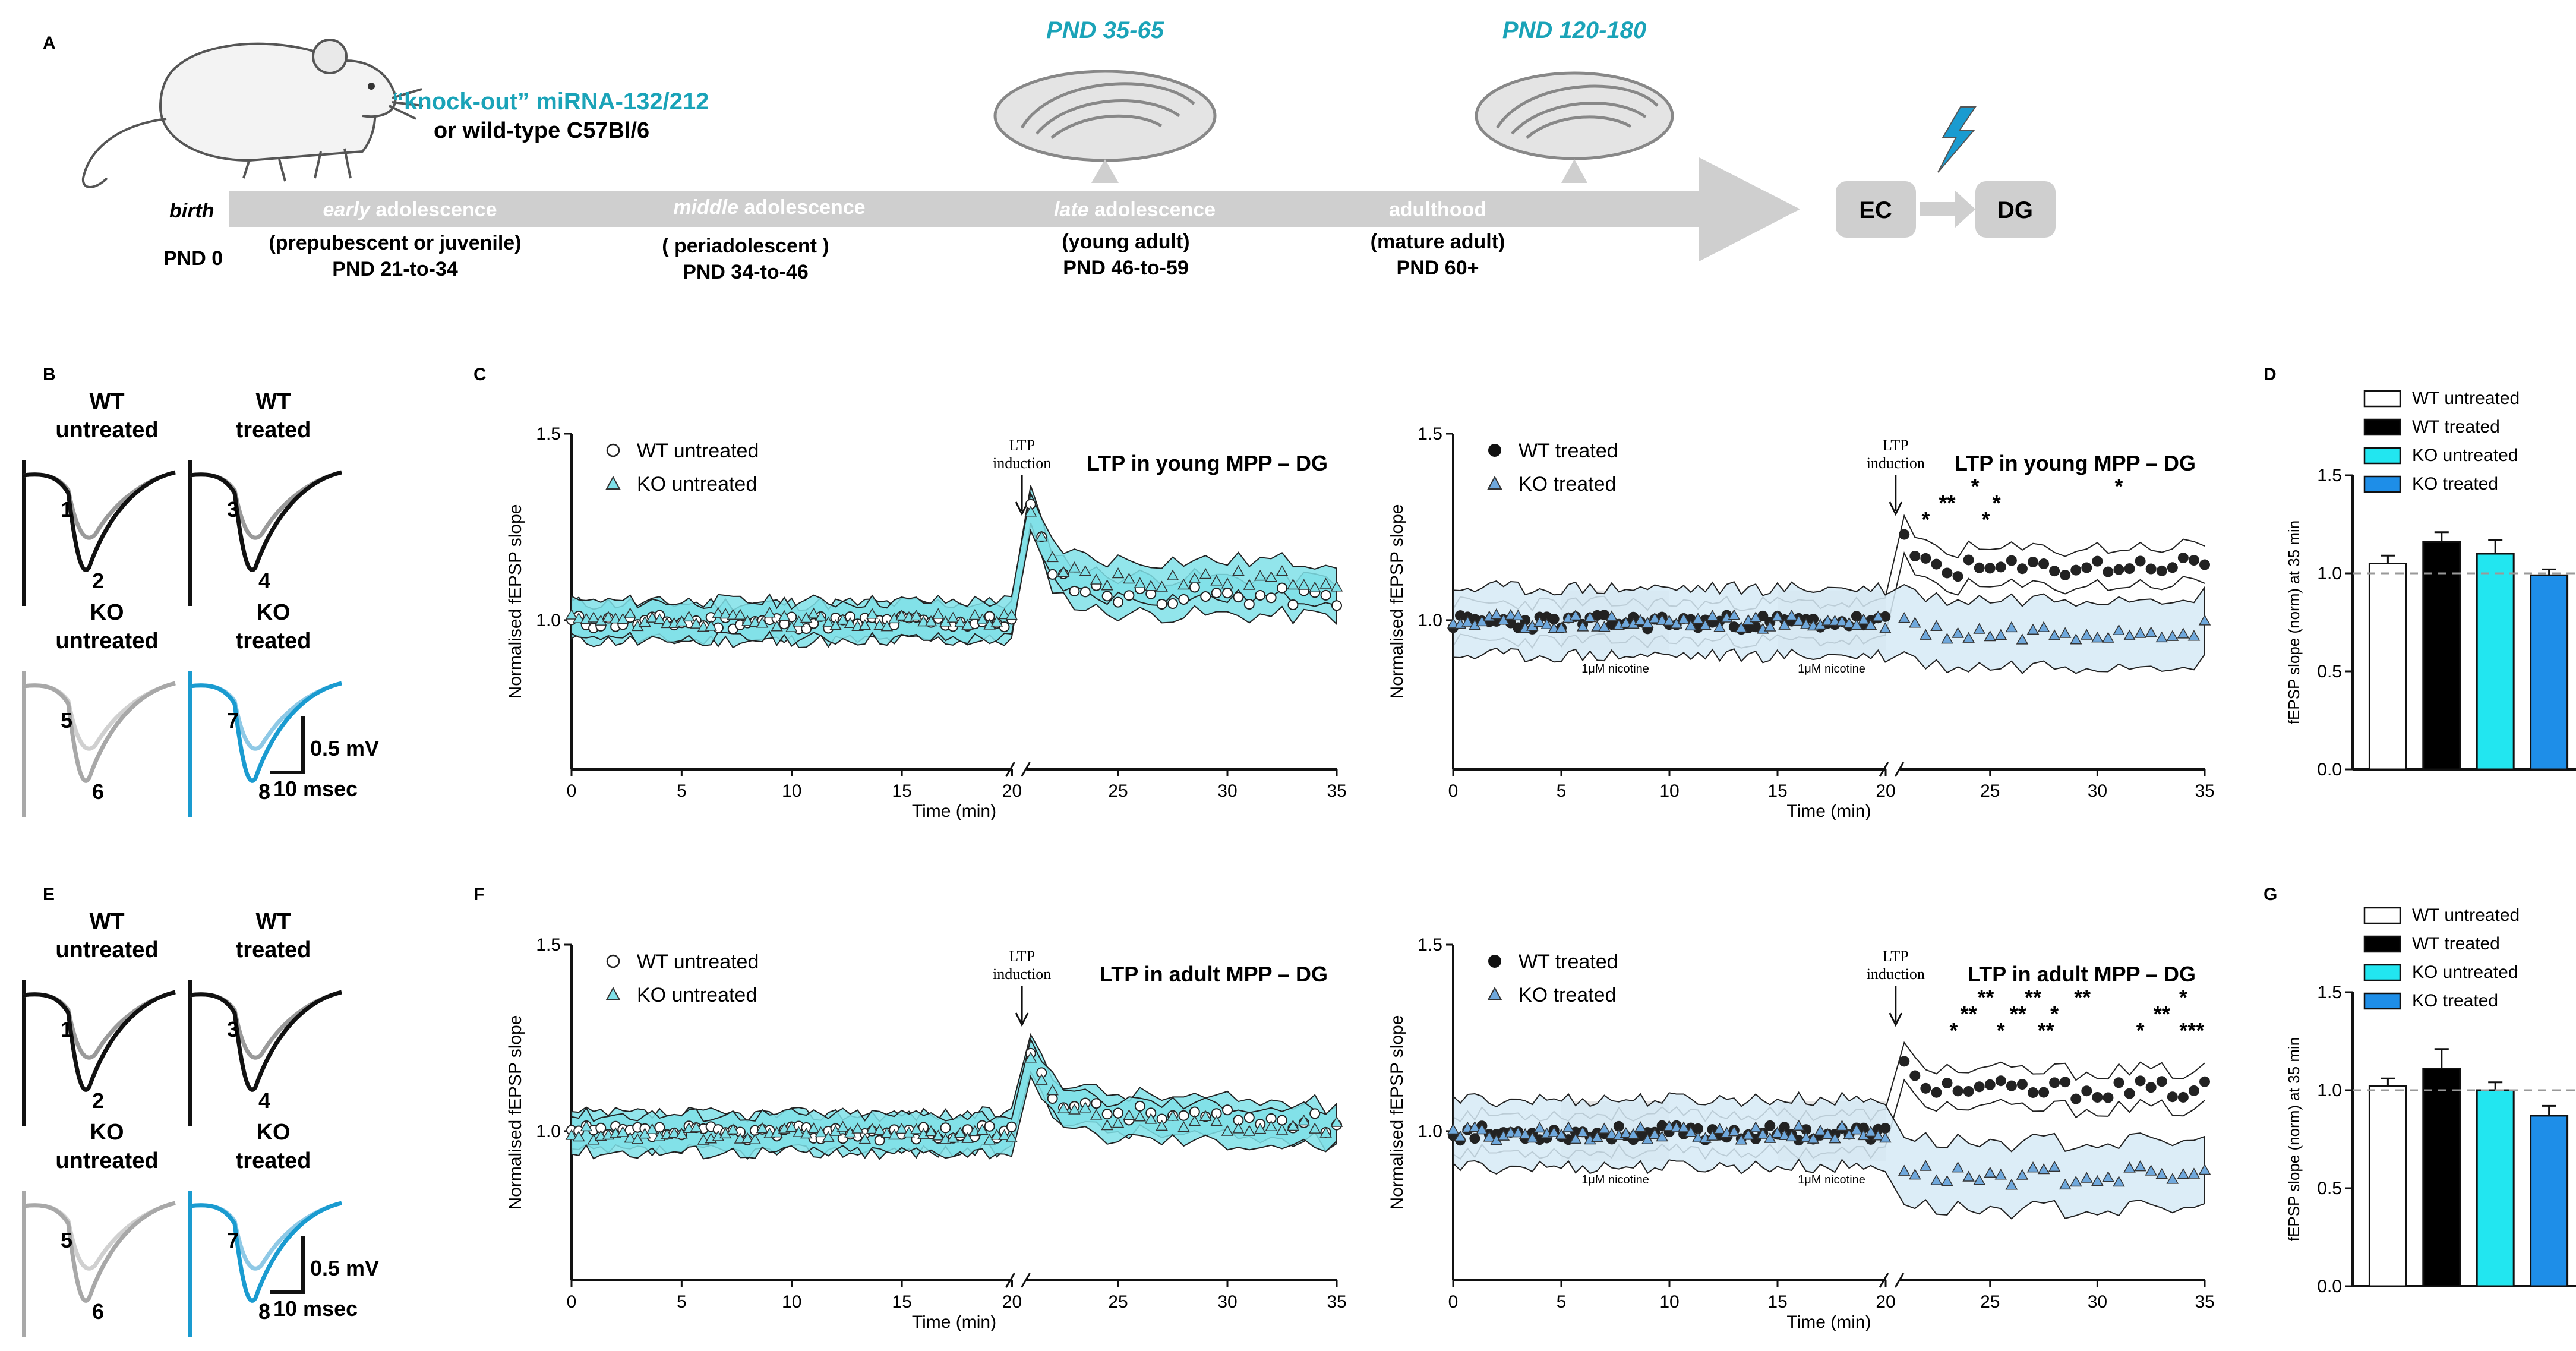  Describe the element at coordinates (1567, 484) in the screenshot. I see `legend-label: KO treated` at that location.